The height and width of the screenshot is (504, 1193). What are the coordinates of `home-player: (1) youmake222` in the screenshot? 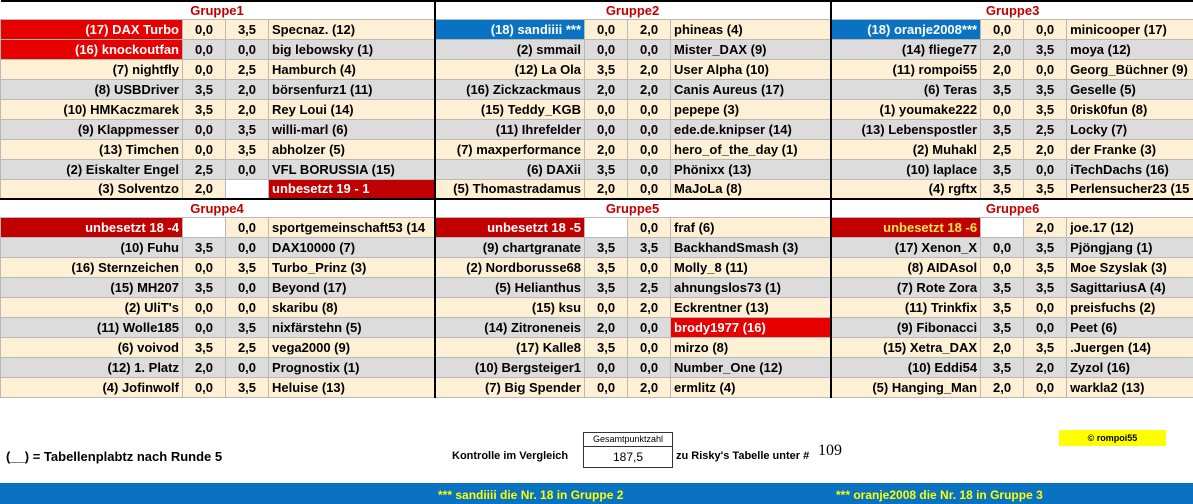 It's located at (905, 109).